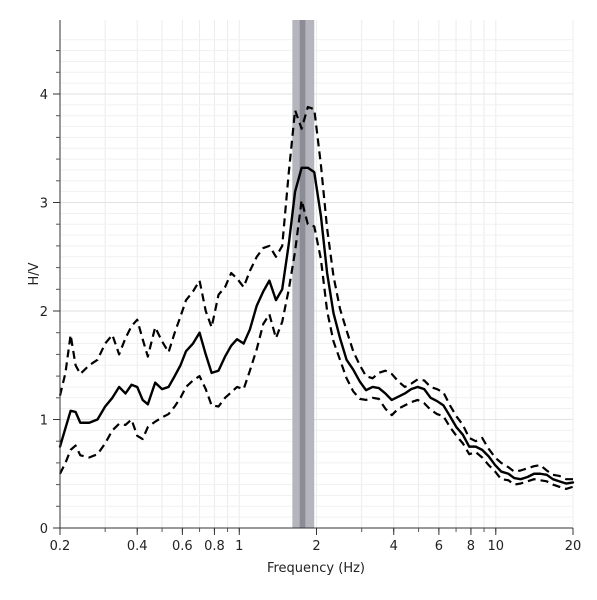 Image resolution: width=597 pixels, height=600 pixels. Describe the element at coordinates (471, 546) in the screenshot. I see `x-tick-label: 8` at that location.